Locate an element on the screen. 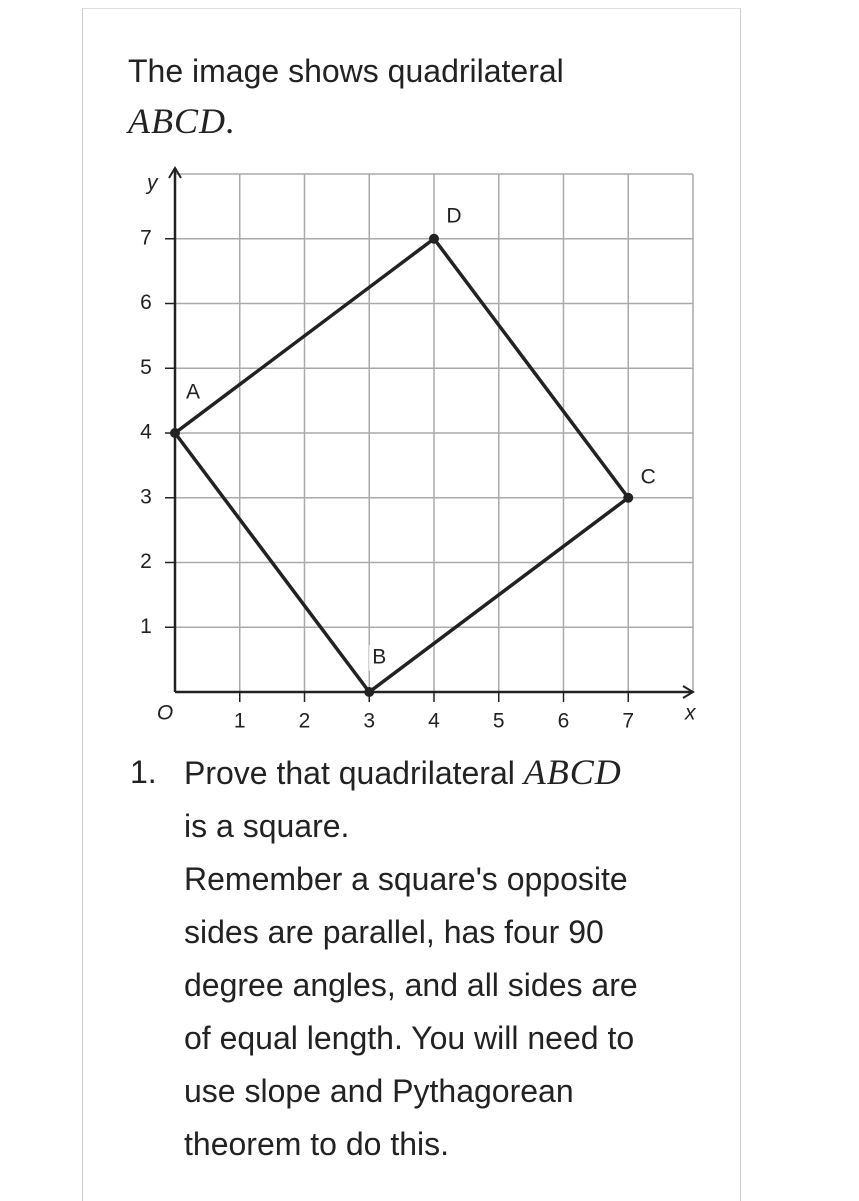 Image resolution: width=859 pixels, height=1201 pixels. y-tick-label: 3 is located at coordinates (146, 496).